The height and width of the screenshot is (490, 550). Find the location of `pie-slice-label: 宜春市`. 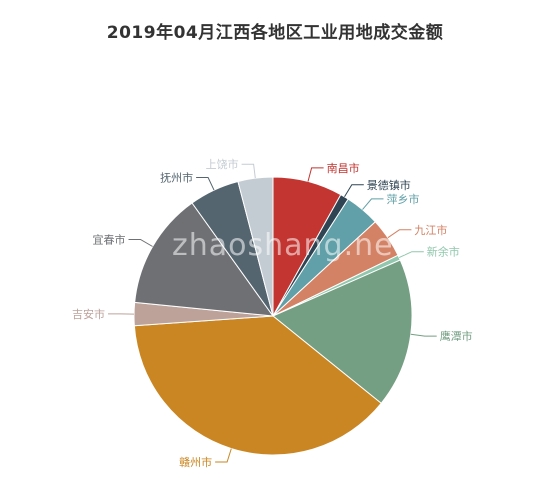

pie-slice-label: 宜春市 is located at coordinates (109, 240).